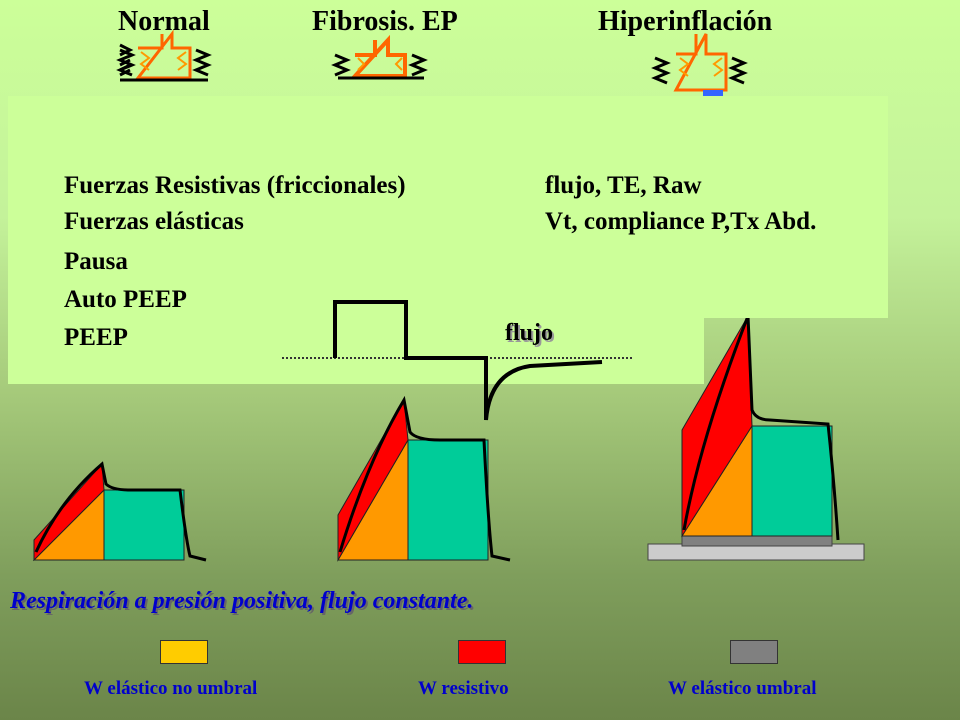 This screenshot has width=960, height=720. I want to click on title-normal: Normal, so click(164, 21).